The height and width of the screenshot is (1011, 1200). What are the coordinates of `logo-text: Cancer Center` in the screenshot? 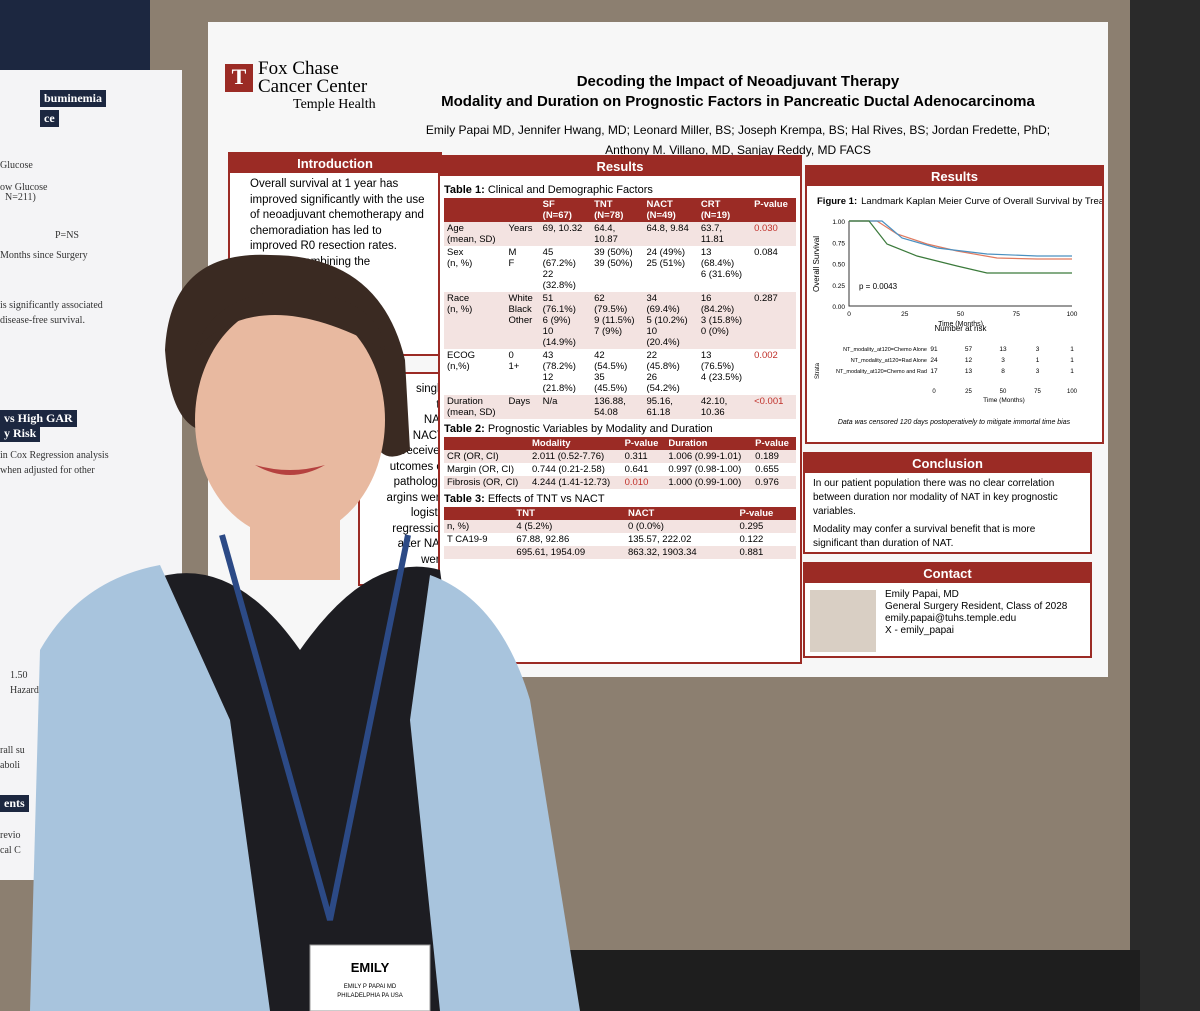 It's located at (313, 86).